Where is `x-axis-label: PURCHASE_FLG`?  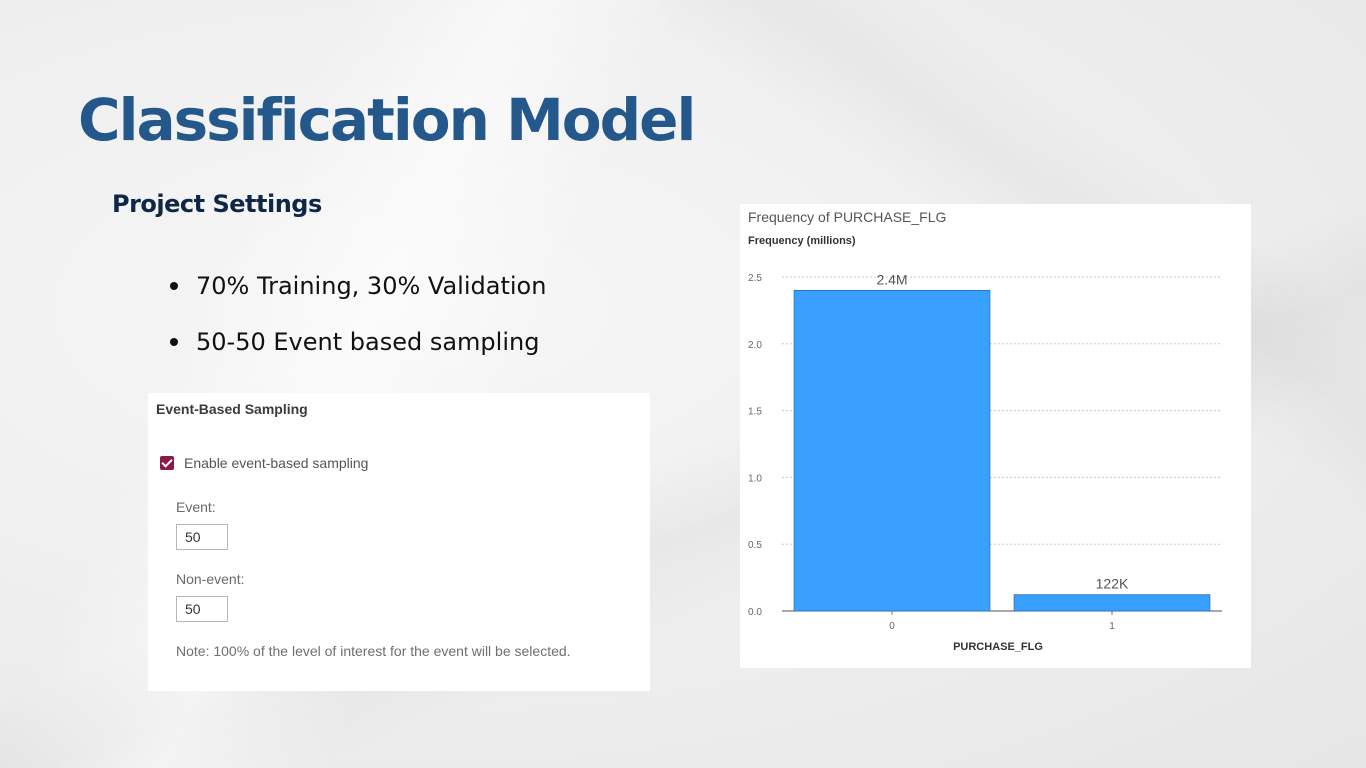
x-axis-label: PURCHASE_FLG is located at coordinates (998, 647).